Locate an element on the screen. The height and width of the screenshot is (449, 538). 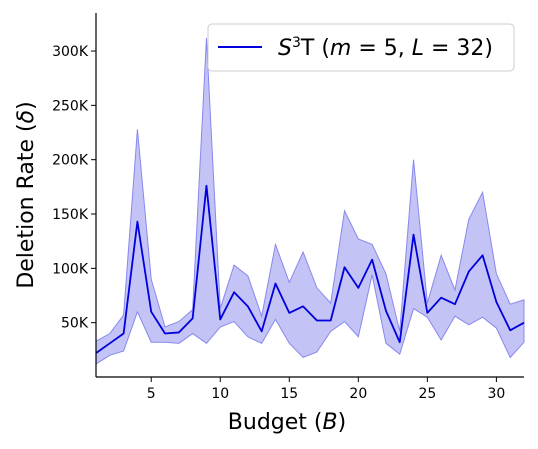
y-tick-label: 300K is located at coordinates (70, 52).